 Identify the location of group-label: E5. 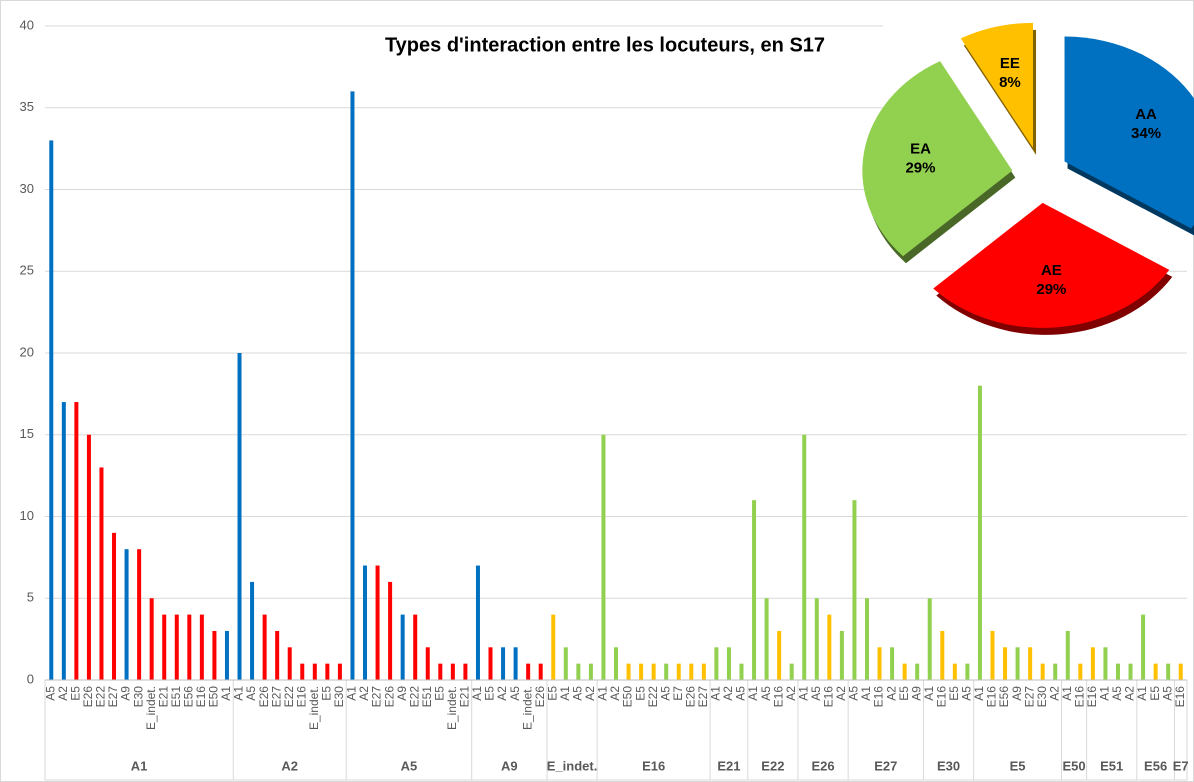
(1018, 765).